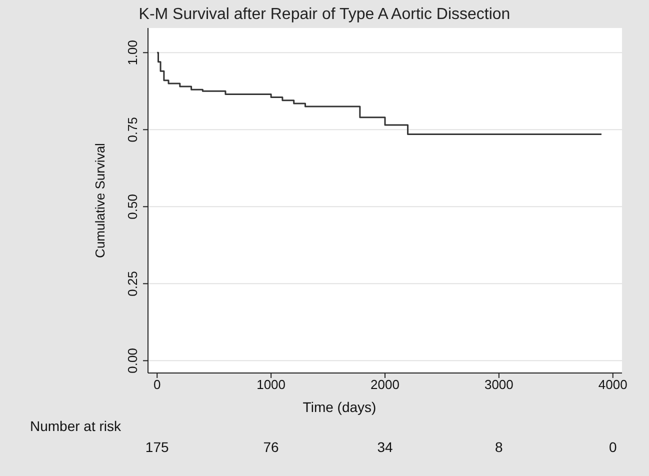  What do you see at coordinates (132, 361) in the screenshot?
I see `y-tick-label: 0.00` at bounding box center [132, 361].